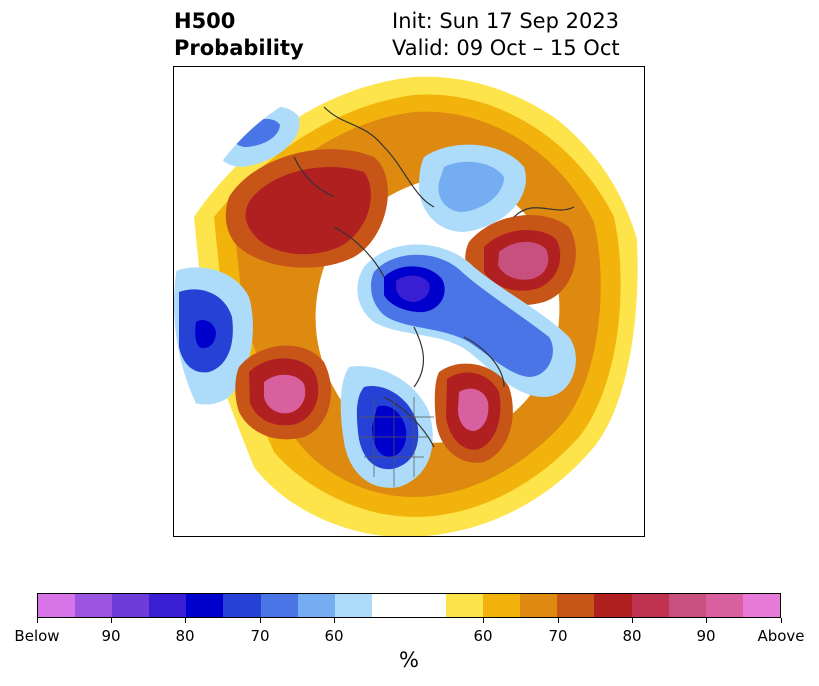 This screenshot has width=819, height=686. What do you see at coordinates (239, 35) in the screenshot?
I see `title-left: H500 Probability` at bounding box center [239, 35].